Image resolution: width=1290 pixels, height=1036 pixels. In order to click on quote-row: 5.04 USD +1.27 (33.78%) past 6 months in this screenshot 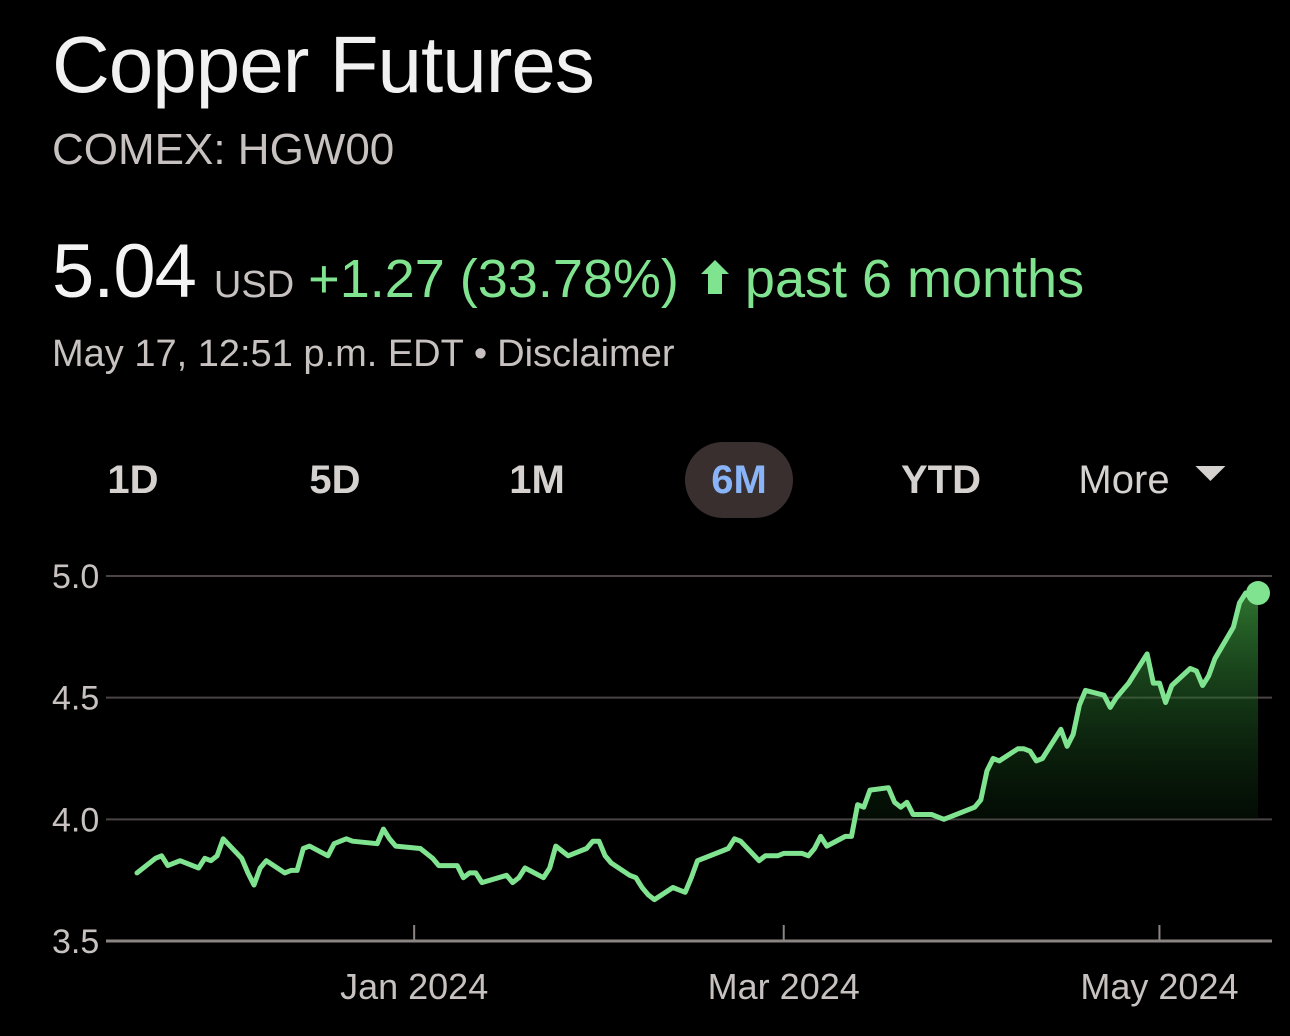, I will do `click(568, 271)`.